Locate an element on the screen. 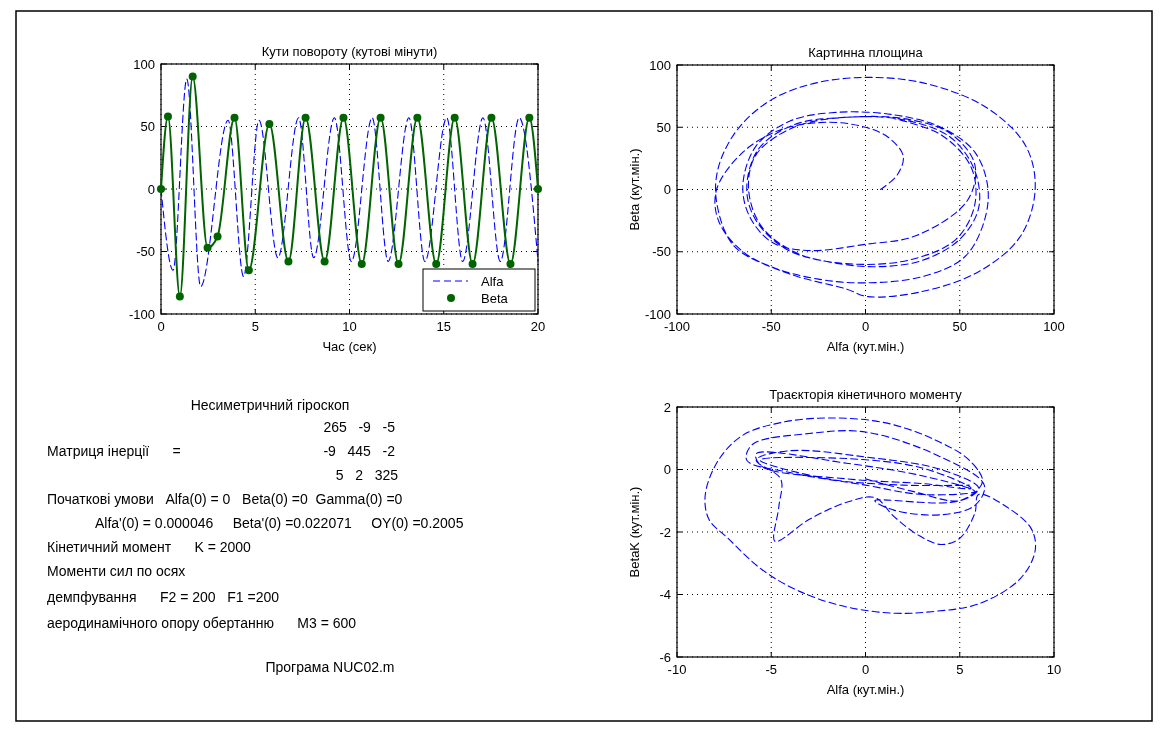 Image resolution: width=1165 pixels, height=733 pixels. legend-label: Alfa is located at coordinates (493, 281).